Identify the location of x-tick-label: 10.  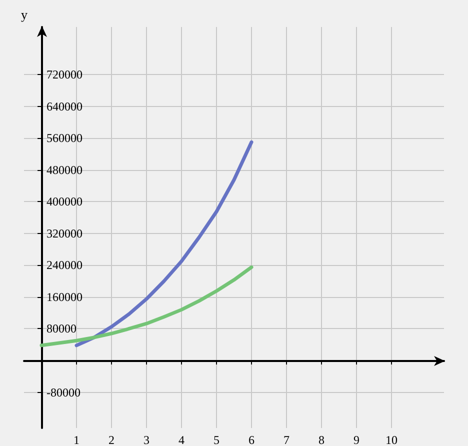
(392, 439).